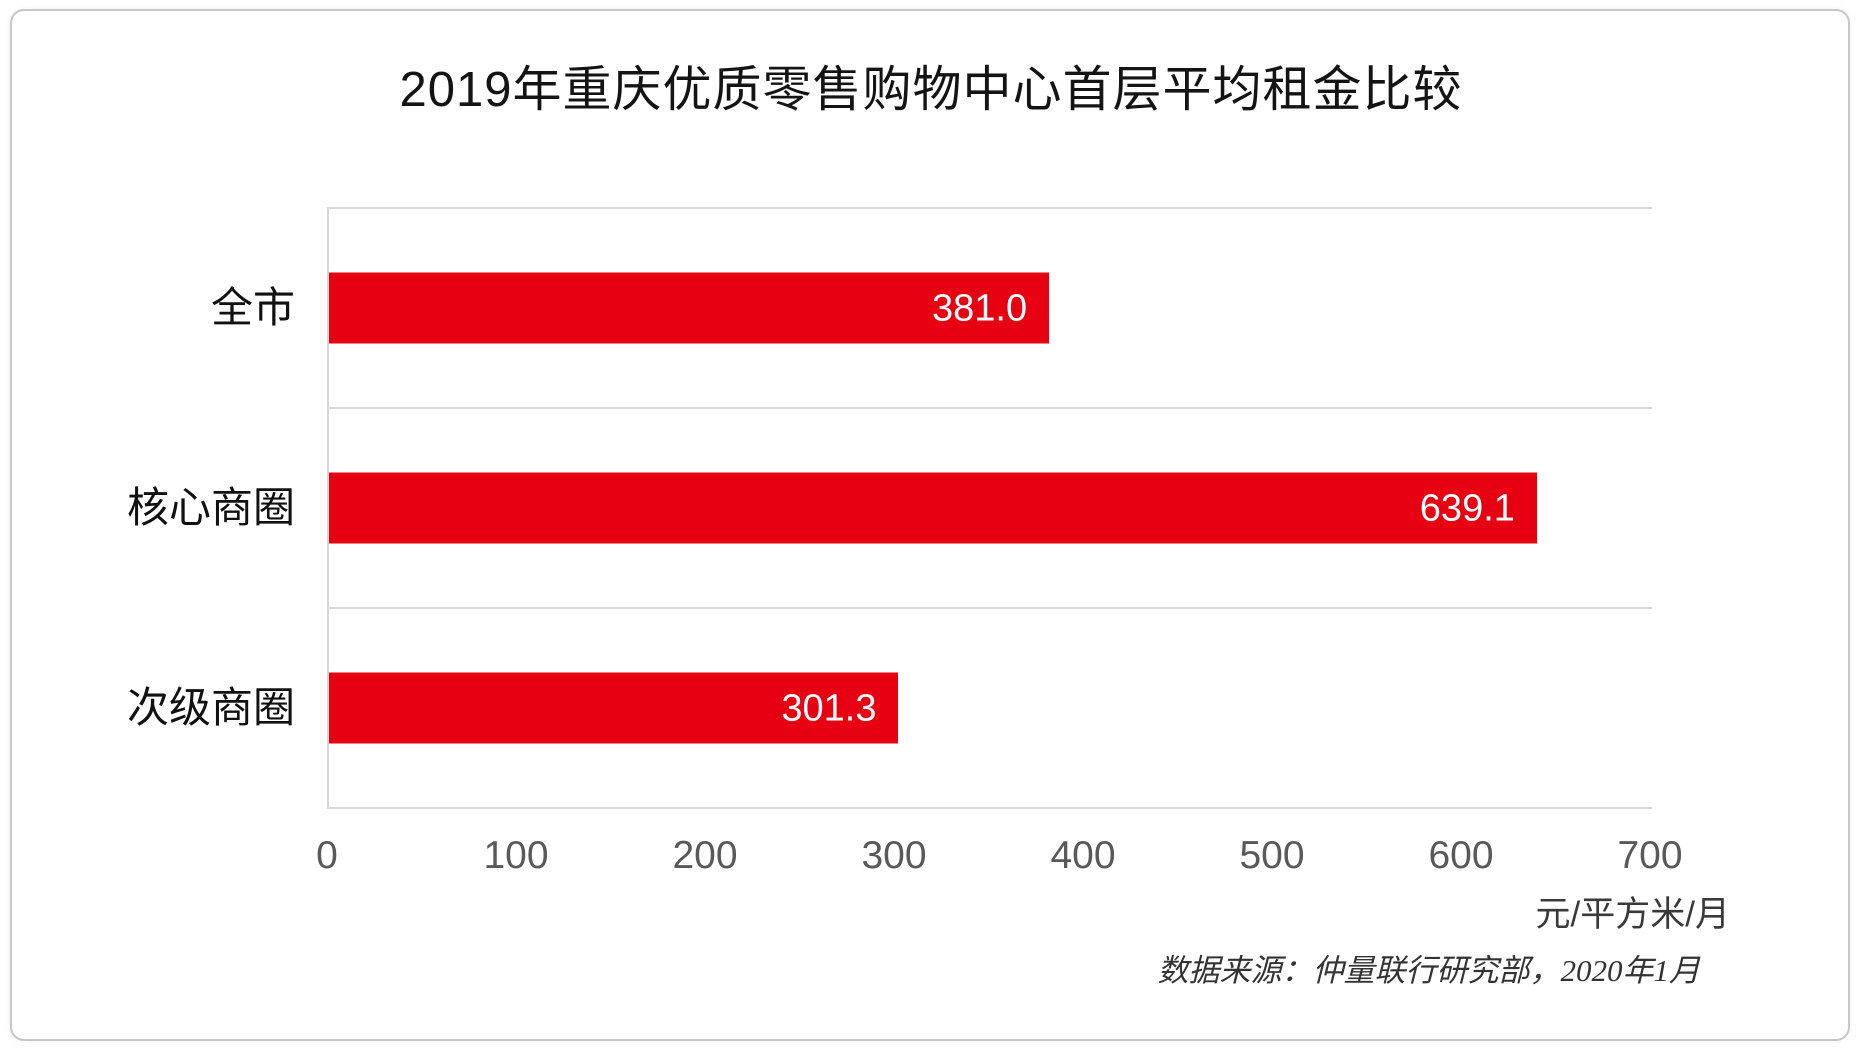 The width and height of the screenshot is (1862, 1052). I want to click on category-label: 次级商圈, so click(210, 707).